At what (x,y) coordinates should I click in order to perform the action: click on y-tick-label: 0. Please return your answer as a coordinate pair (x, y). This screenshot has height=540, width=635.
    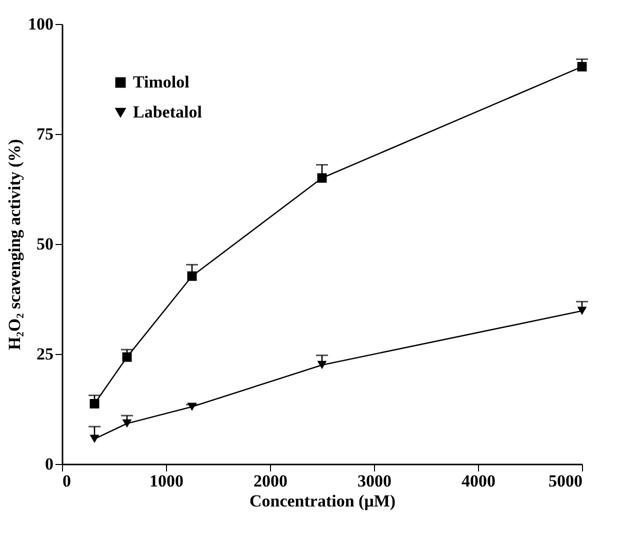
    Looking at the image, I should click on (49, 464).